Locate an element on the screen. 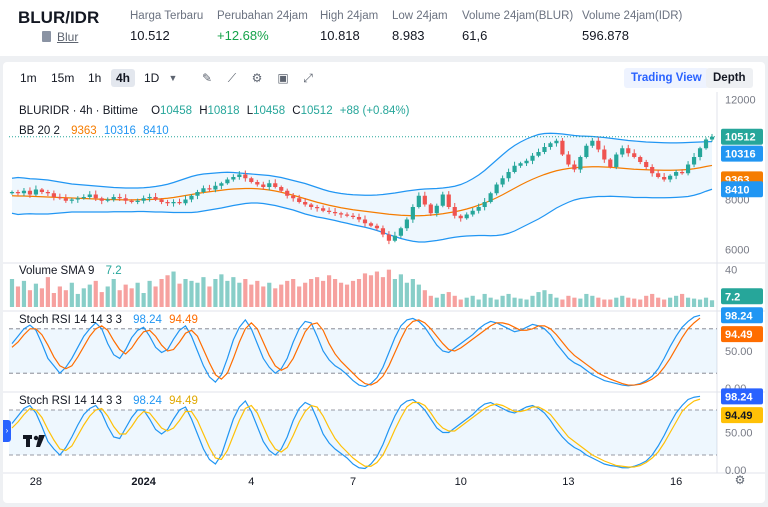 The height and width of the screenshot is (507, 768). bb-upper-tag-bg is located at coordinates (742, 153).